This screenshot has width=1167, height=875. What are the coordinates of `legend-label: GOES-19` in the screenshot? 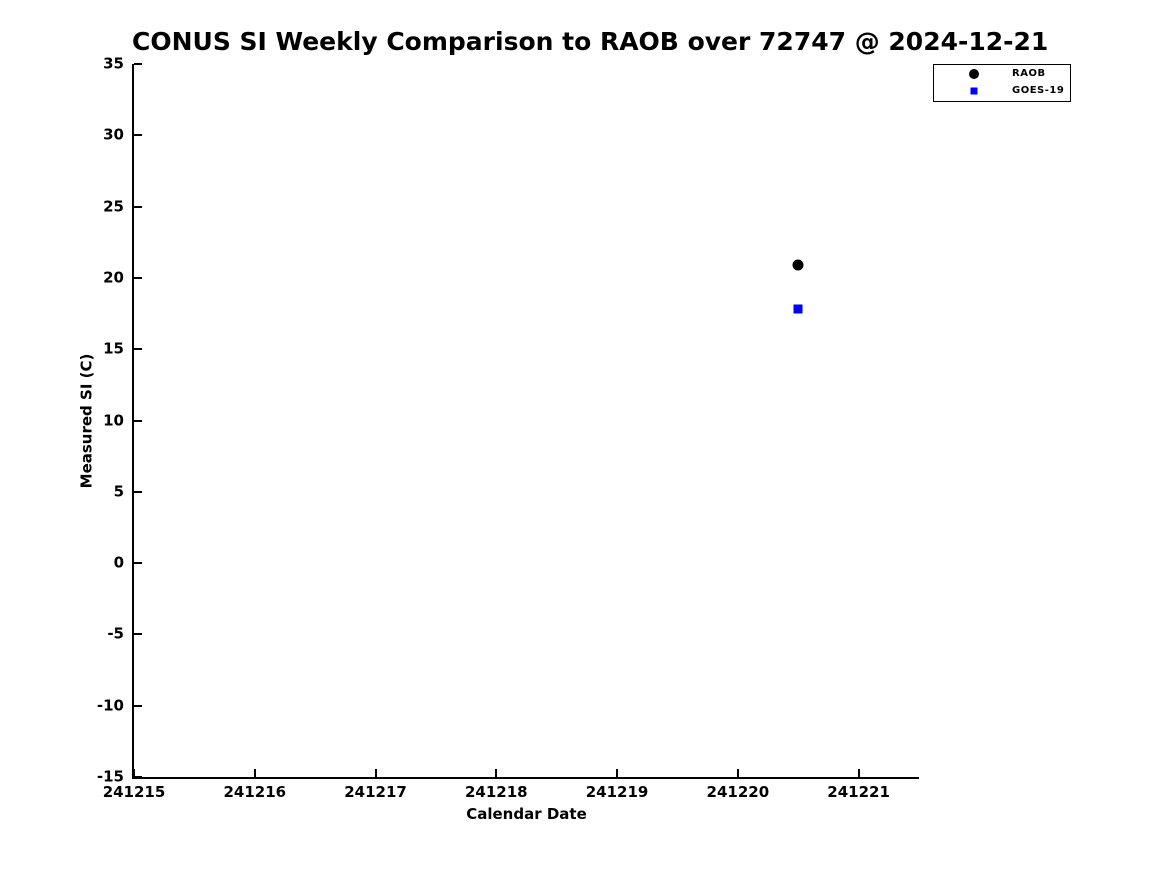 It's located at (1038, 91).